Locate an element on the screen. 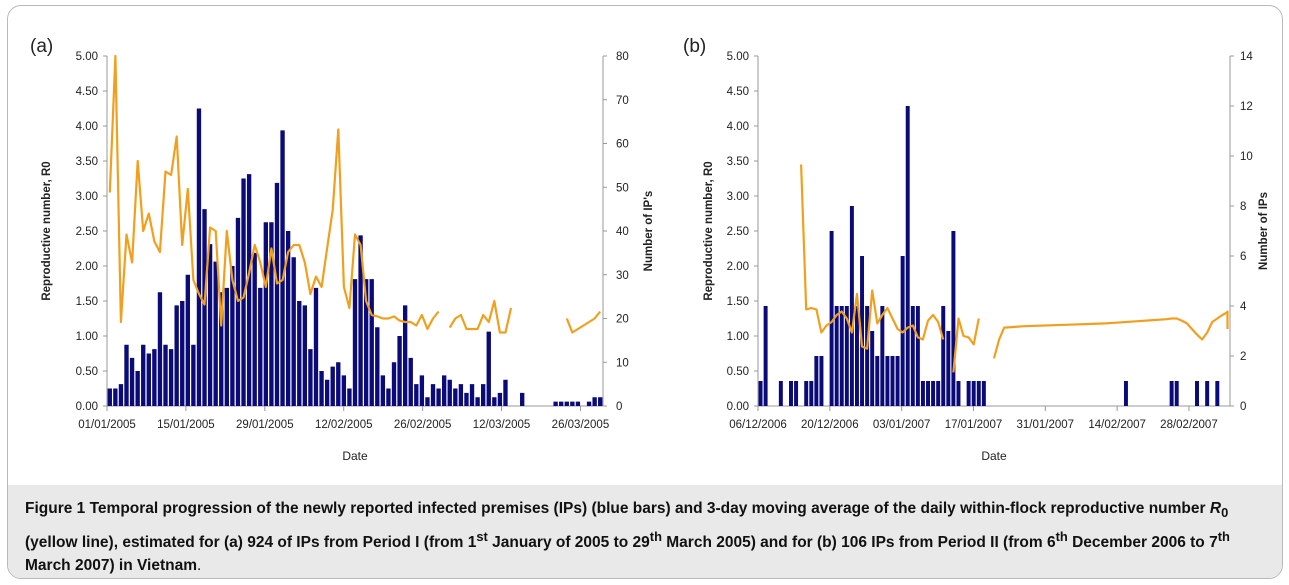 This screenshot has height=585, width=1289. y-axis-title-right: Number of IP's is located at coordinates (649, 231).